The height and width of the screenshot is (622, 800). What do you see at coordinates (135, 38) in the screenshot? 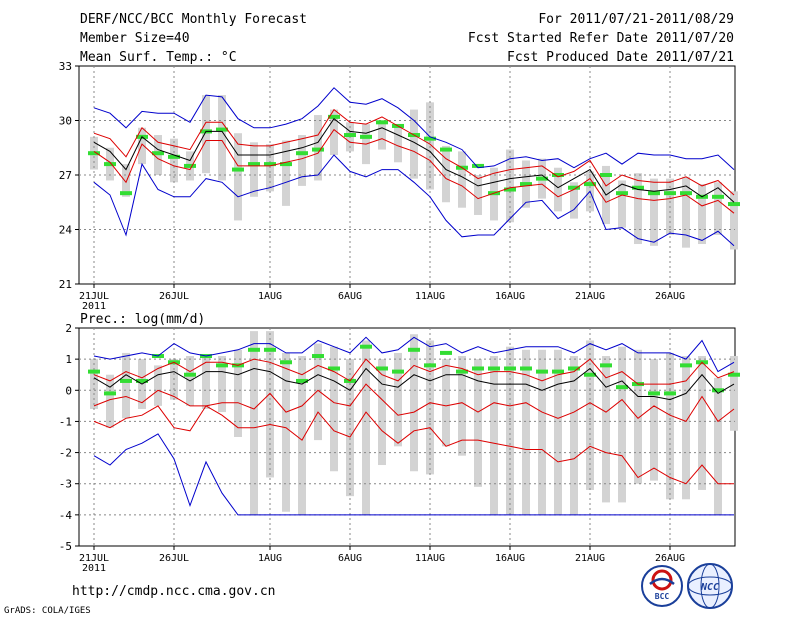
I see `header-member-size: Member Size=40` at bounding box center [135, 38].